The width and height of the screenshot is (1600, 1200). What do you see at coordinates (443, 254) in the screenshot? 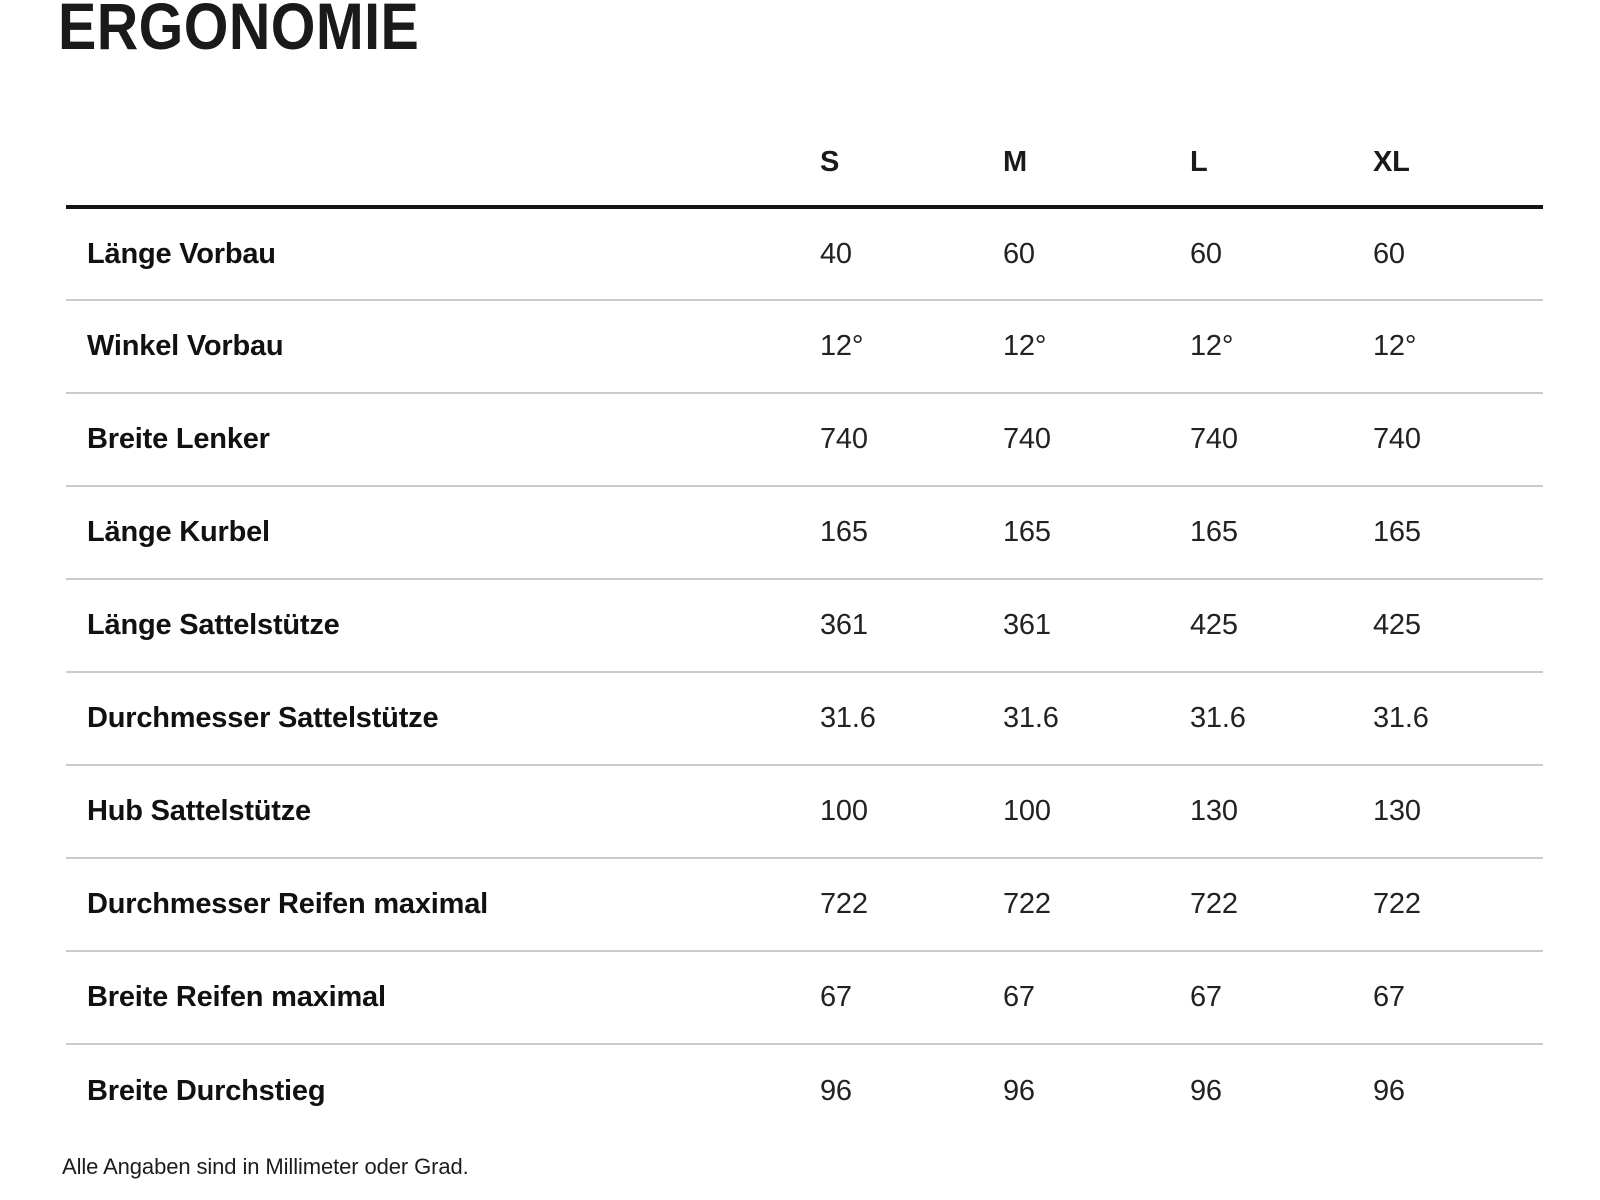
I see `spec-label: Länge Vorbau` at bounding box center [443, 254].